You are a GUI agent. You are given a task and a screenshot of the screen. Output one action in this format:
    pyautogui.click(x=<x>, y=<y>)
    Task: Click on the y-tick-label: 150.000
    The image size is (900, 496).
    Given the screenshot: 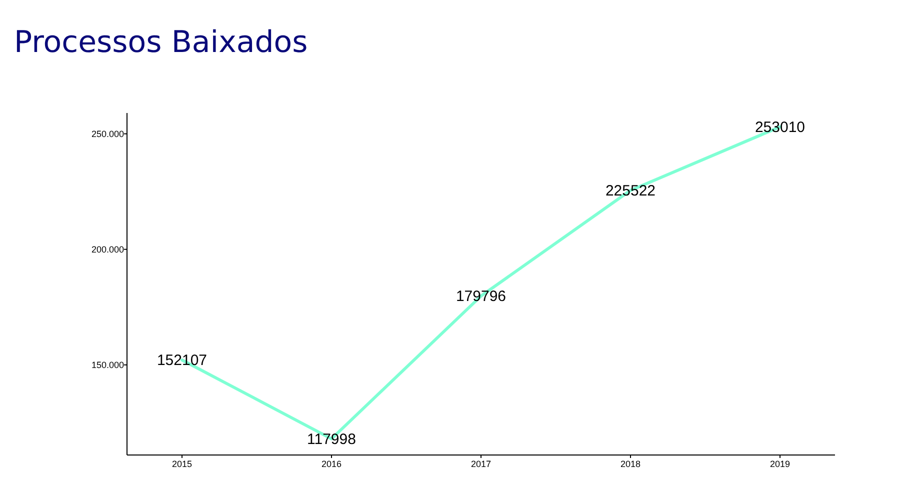 What is the action you would take?
    pyautogui.click(x=107, y=365)
    